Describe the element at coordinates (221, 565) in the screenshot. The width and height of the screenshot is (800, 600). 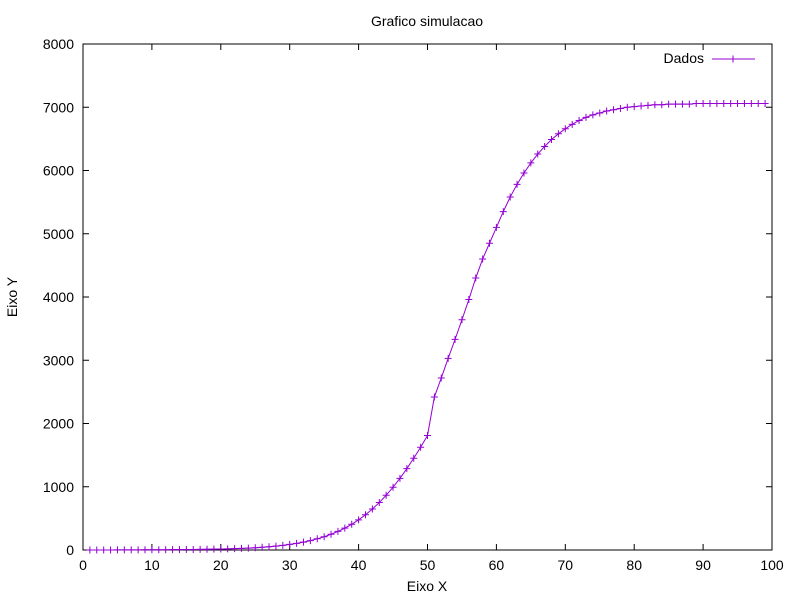
I see `x-tick-label: 20` at that location.